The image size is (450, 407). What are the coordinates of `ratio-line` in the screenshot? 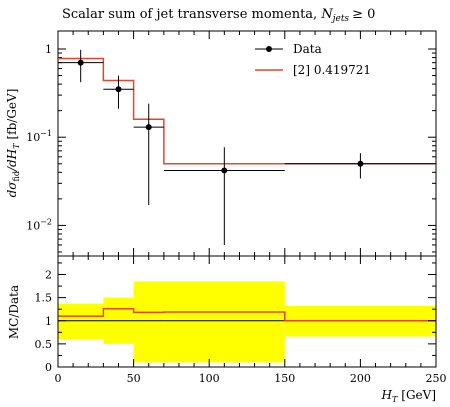 It's located at (247, 314).